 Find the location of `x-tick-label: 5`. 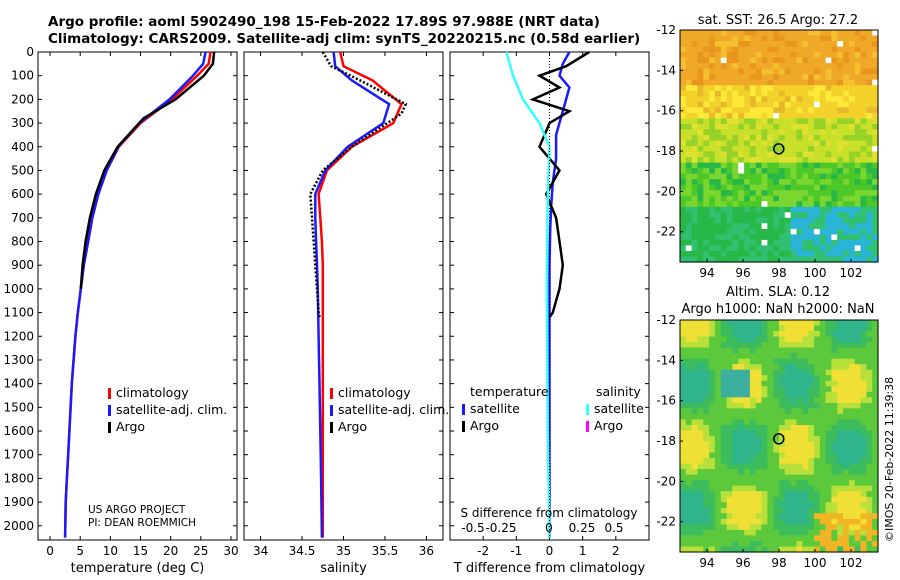

x-tick-label: 5 is located at coordinates (80, 551).